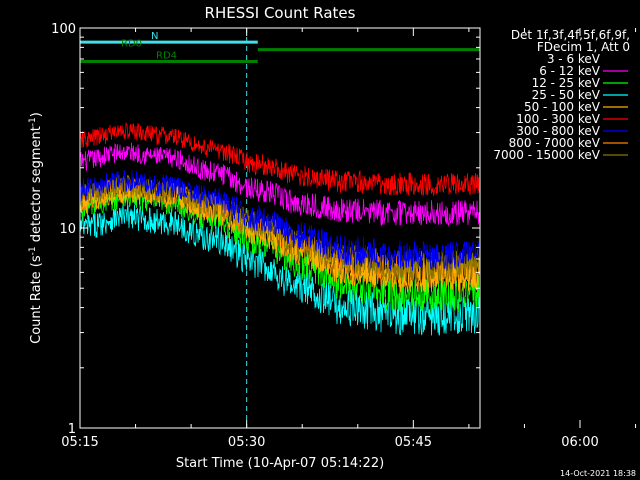  I want to click on flag-label-n: N, so click(154, 36).